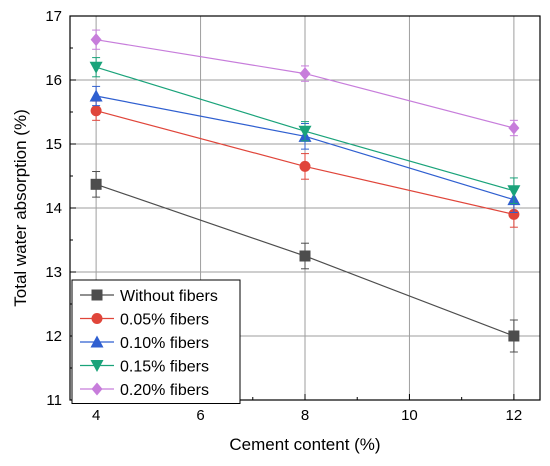 The image size is (550, 466). What do you see at coordinates (53, 336) in the screenshot?
I see `y-tick-label: 12` at bounding box center [53, 336].